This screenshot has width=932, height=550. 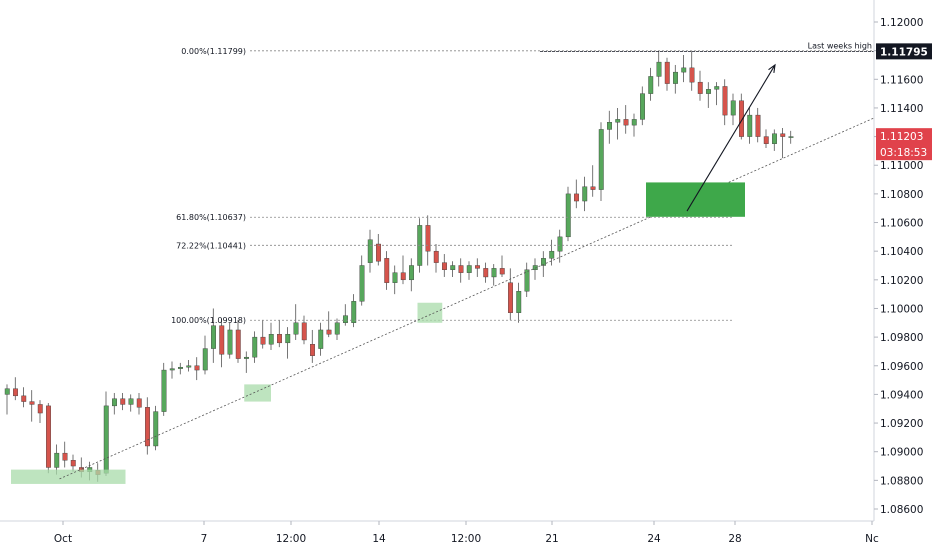 What do you see at coordinates (106, 439) in the screenshot?
I see `candle-body` at bounding box center [106, 439].